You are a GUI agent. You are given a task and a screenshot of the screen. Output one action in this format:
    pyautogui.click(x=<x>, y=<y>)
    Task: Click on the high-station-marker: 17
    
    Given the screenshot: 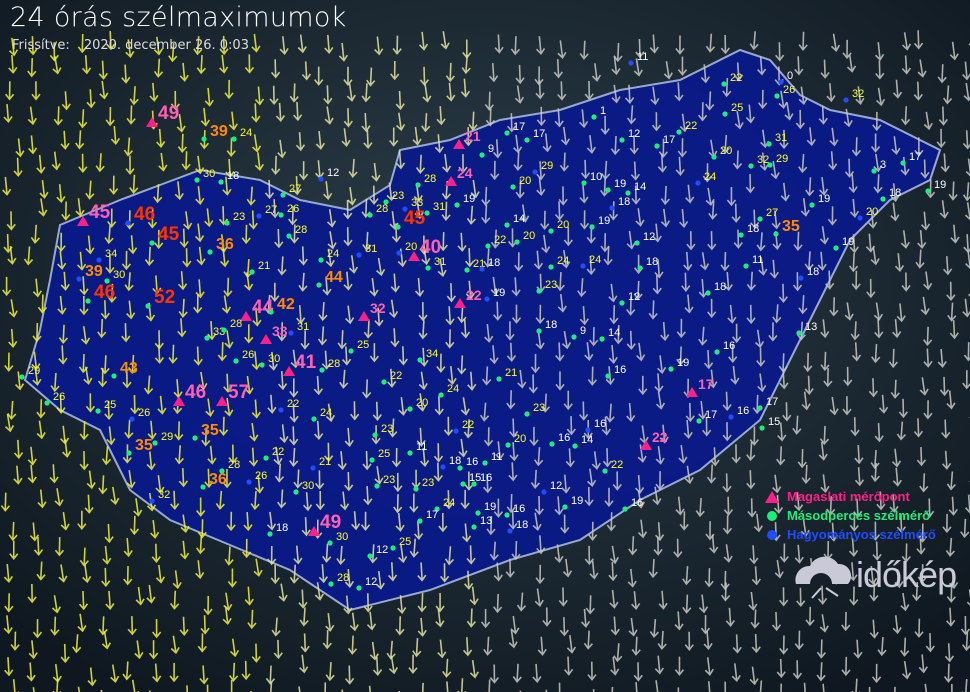 What is the action you would take?
    pyautogui.click(x=700, y=386)
    